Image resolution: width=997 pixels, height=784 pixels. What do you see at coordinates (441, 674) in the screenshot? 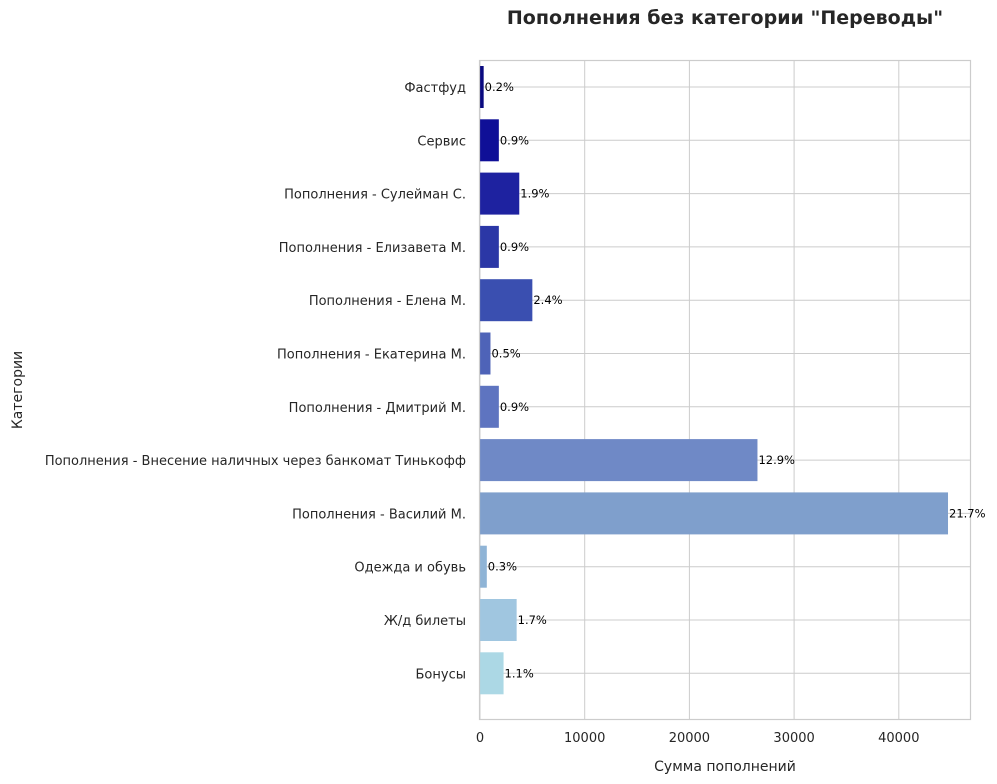
I see `y-tick-label: Бонусы` at bounding box center [441, 674].